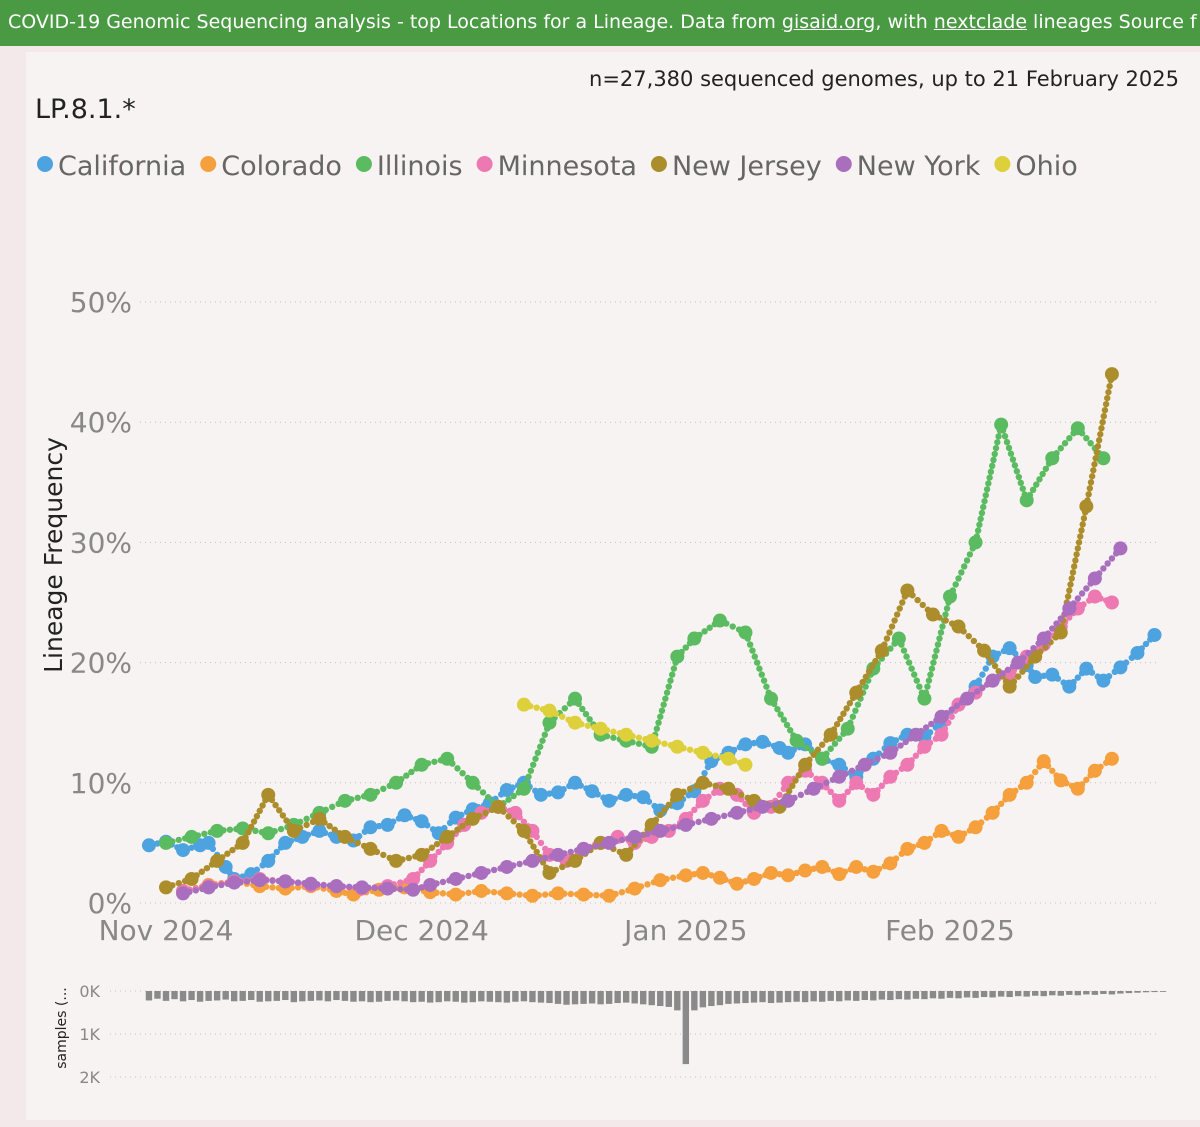 This screenshot has width=1200, height=1127. What do you see at coordinates (1036, 166) in the screenshot?
I see `legend-item-ohio: Ohio` at bounding box center [1036, 166].